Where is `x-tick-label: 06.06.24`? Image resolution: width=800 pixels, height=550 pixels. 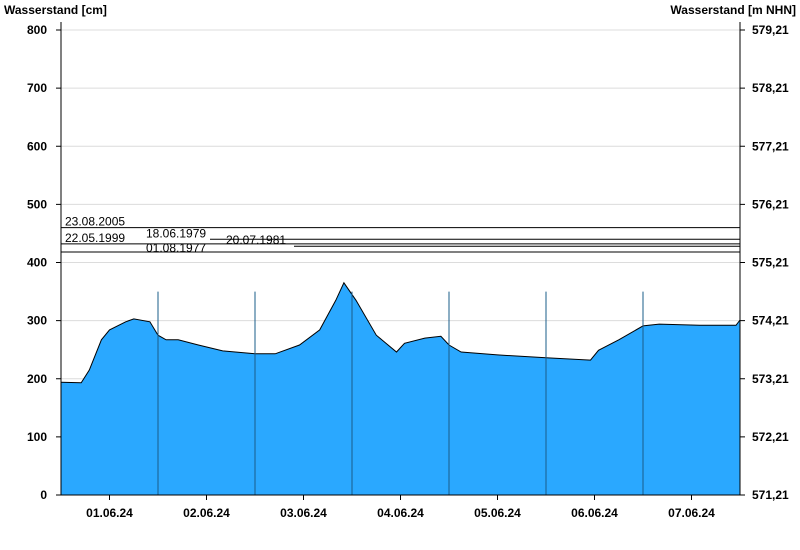 x-tick-label: 06.06.24 is located at coordinates (594, 513).